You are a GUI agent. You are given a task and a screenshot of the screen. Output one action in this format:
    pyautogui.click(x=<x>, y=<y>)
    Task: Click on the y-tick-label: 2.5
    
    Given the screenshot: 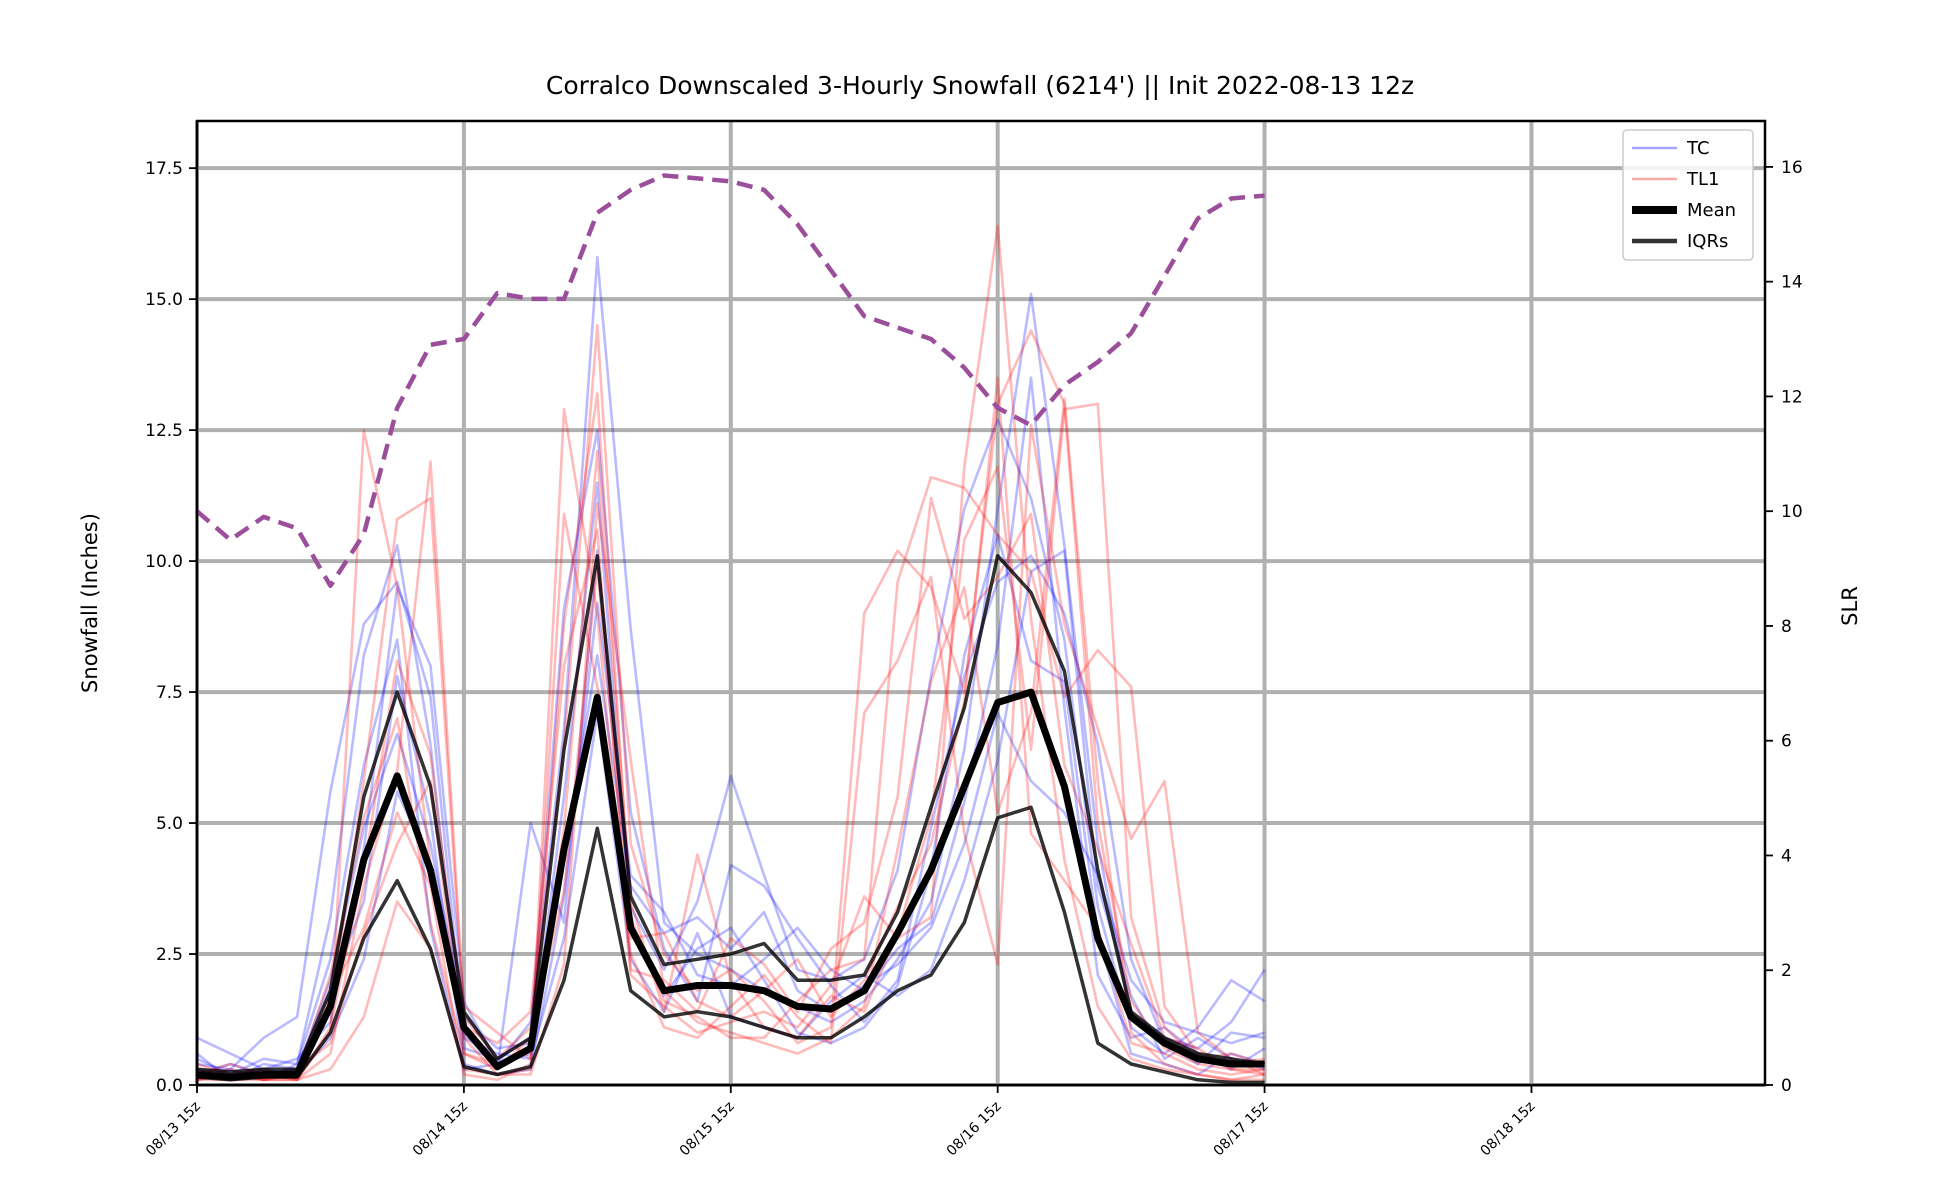 What is the action you would take?
    pyautogui.click(x=169, y=955)
    